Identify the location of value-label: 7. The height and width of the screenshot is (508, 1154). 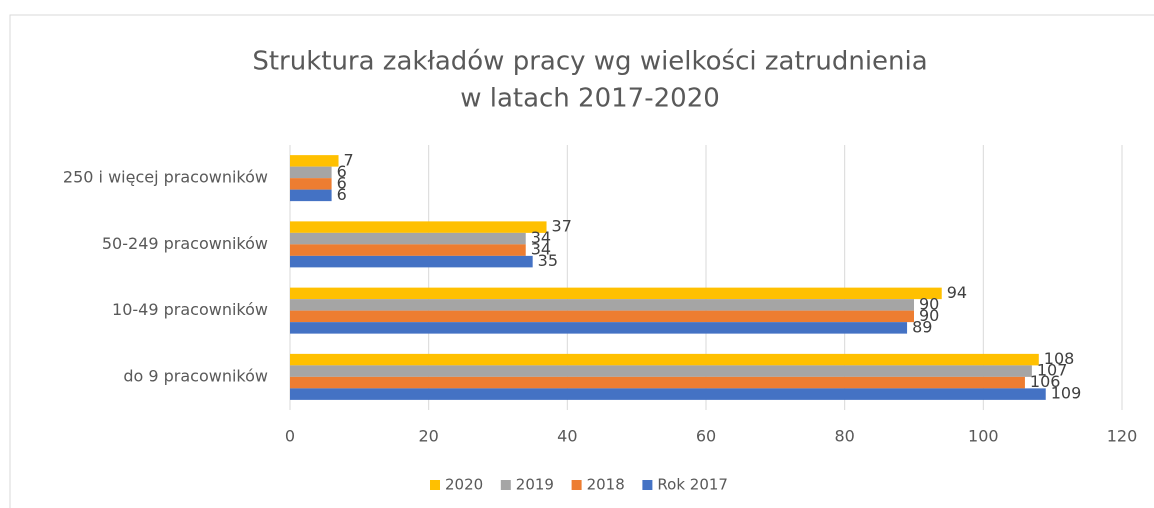
(349, 159).